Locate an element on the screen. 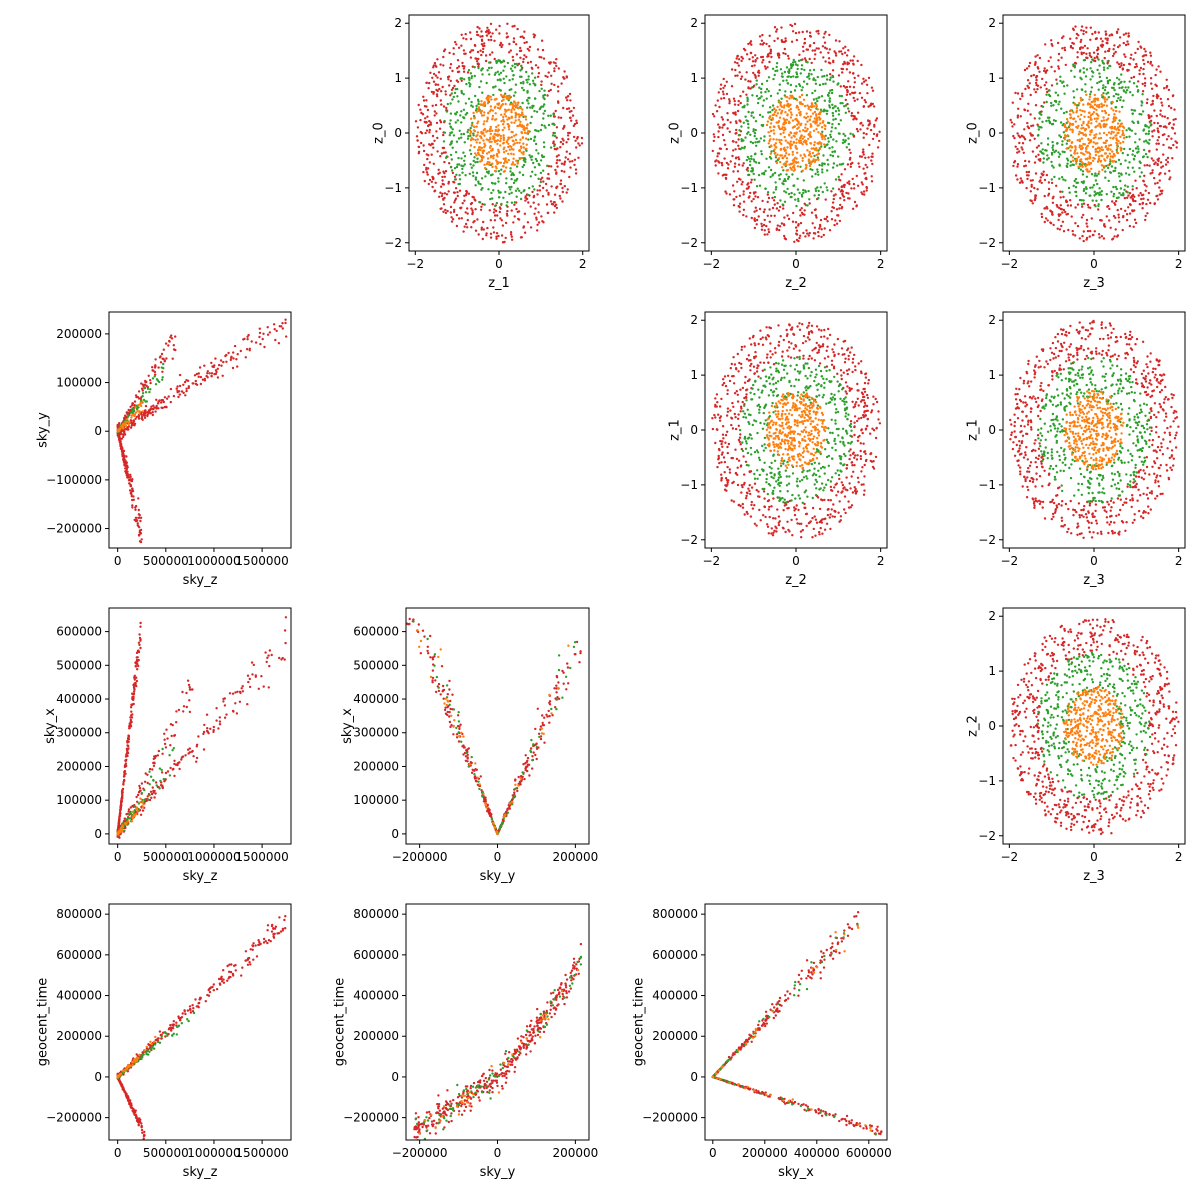  y-tick-label: 0 is located at coordinates (992, 133).